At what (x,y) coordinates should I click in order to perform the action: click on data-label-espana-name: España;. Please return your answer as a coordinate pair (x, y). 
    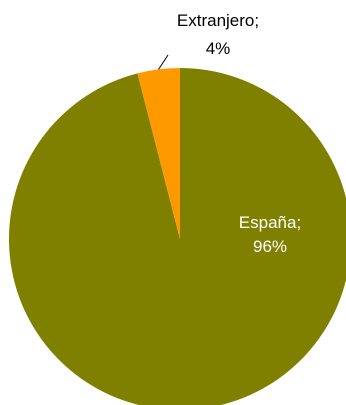
    Looking at the image, I should click on (270, 222).